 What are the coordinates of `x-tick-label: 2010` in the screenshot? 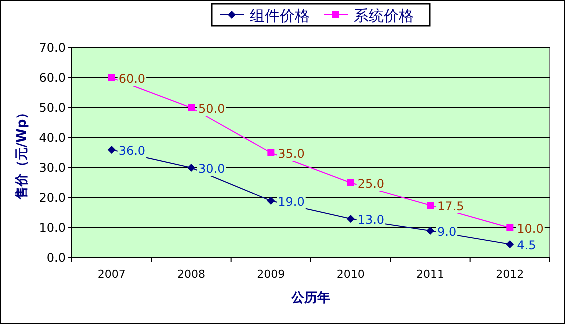 It's located at (350, 274).